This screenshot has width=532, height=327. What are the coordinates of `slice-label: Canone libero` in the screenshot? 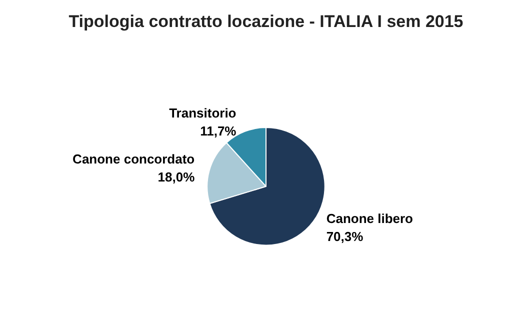 It's located at (370, 218).